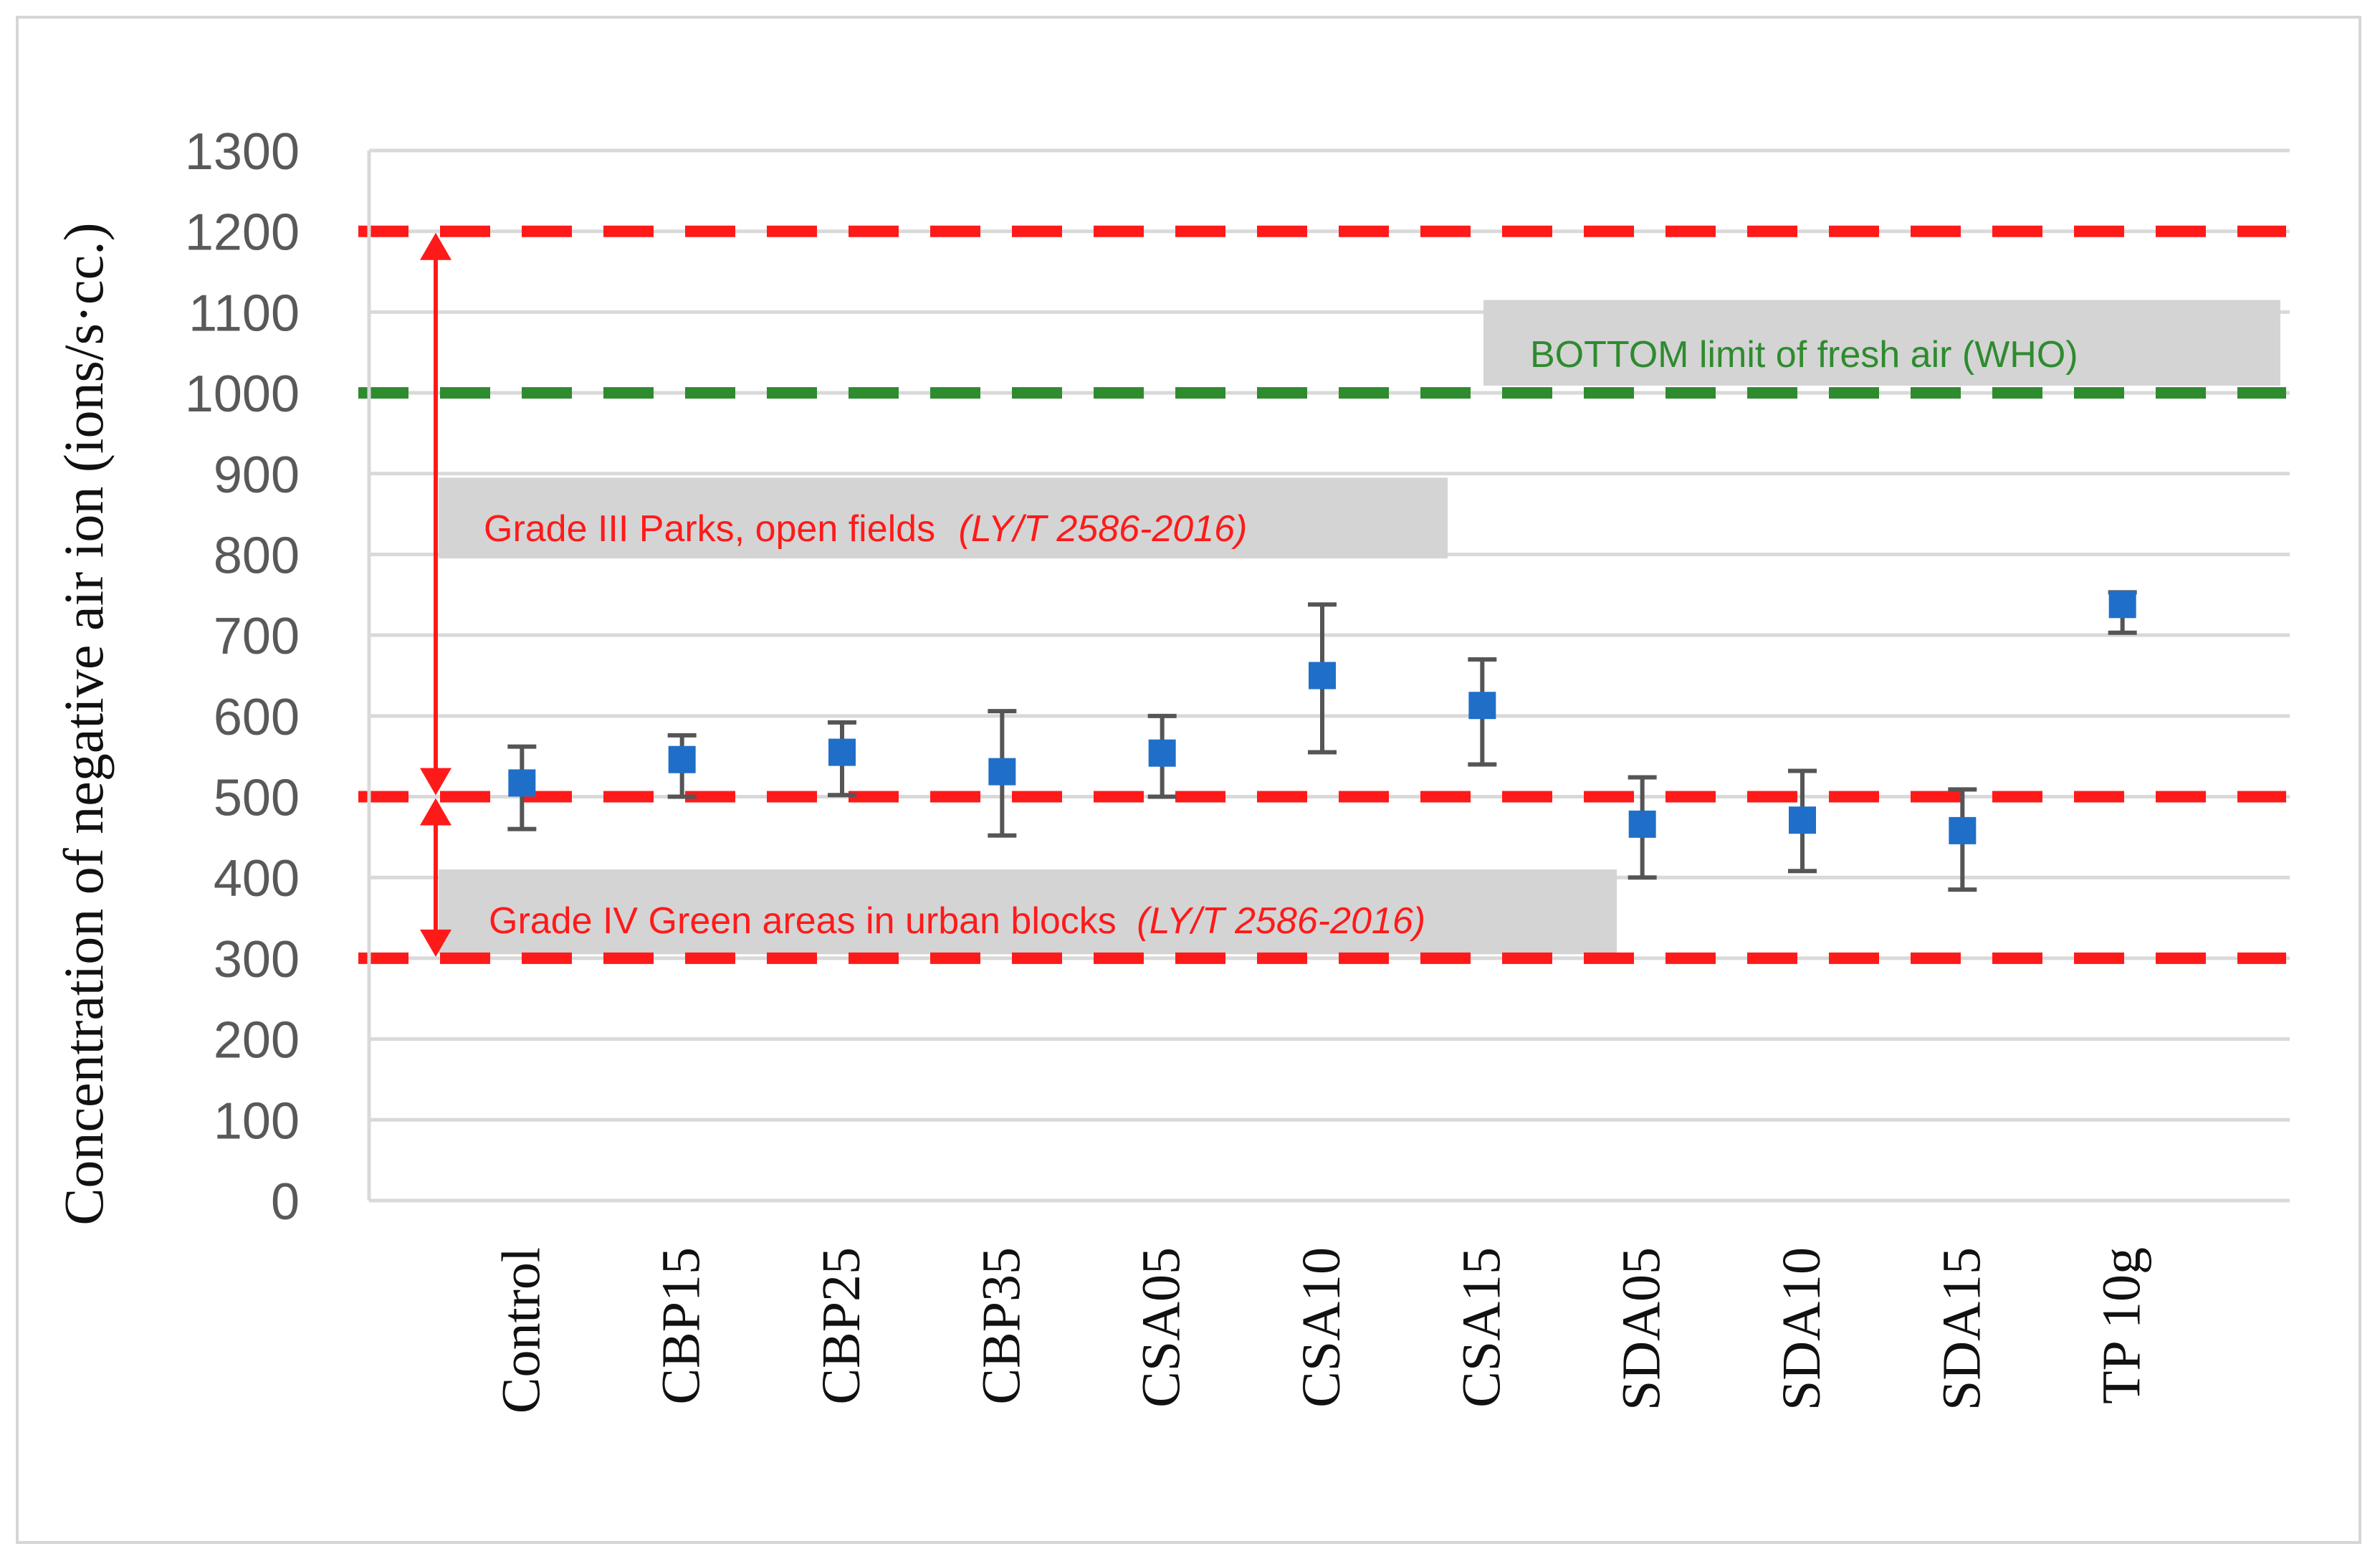  What do you see at coordinates (1802, 1329) in the screenshot?
I see `x-tick-sda10: SDA10` at bounding box center [1802, 1329].